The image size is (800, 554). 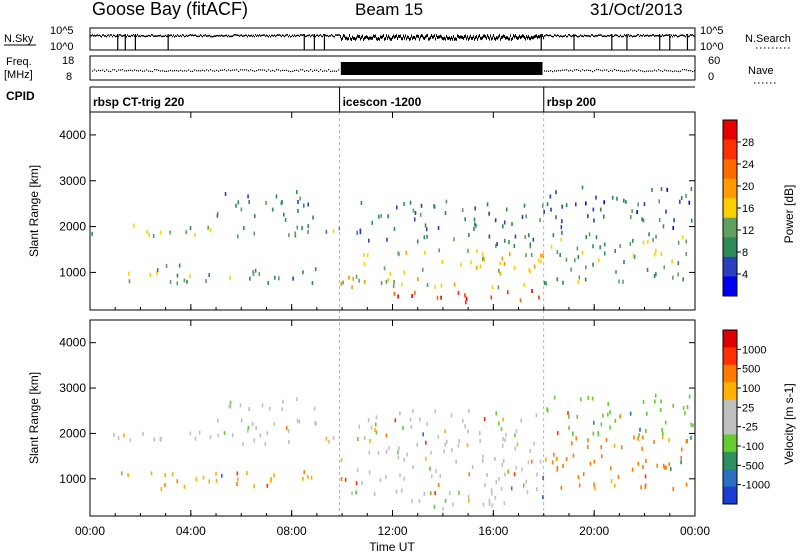 What do you see at coordinates (748, 187) in the screenshot?
I see `colorbar-tick: 20` at bounding box center [748, 187].